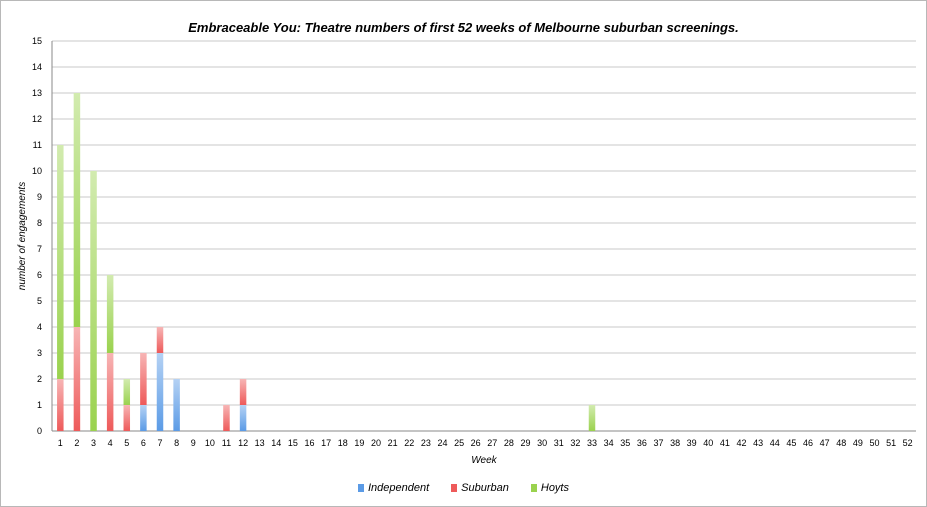  Describe the element at coordinates (226, 443) in the screenshot. I see `x-tick-label: 11` at that location.